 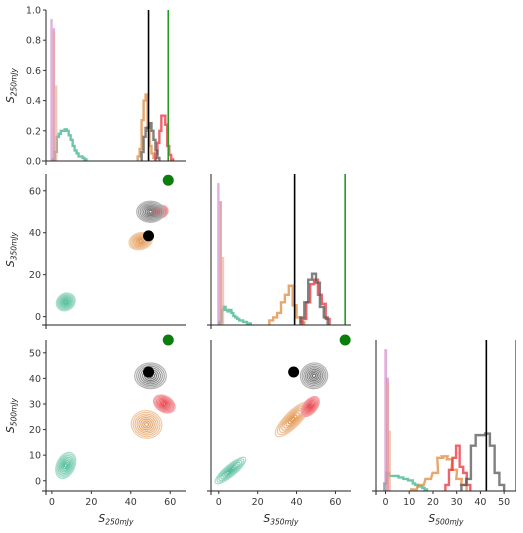 I want to click on hist-step-teal, so click(x=235, y=315).